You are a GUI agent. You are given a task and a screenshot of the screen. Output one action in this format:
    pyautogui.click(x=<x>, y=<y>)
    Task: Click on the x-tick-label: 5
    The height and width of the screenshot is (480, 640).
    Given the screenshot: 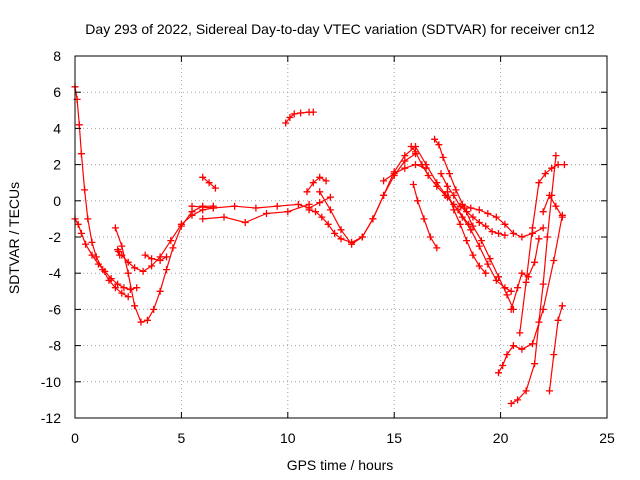 What is the action you would take?
    pyautogui.click(x=182, y=438)
    